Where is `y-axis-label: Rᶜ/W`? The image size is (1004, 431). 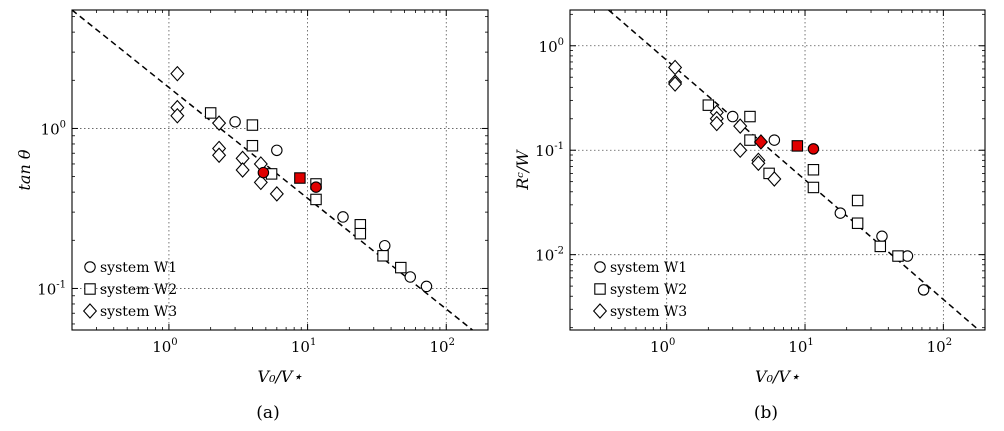 y-axis-label: Rᶜ/W is located at coordinates (522, 170).